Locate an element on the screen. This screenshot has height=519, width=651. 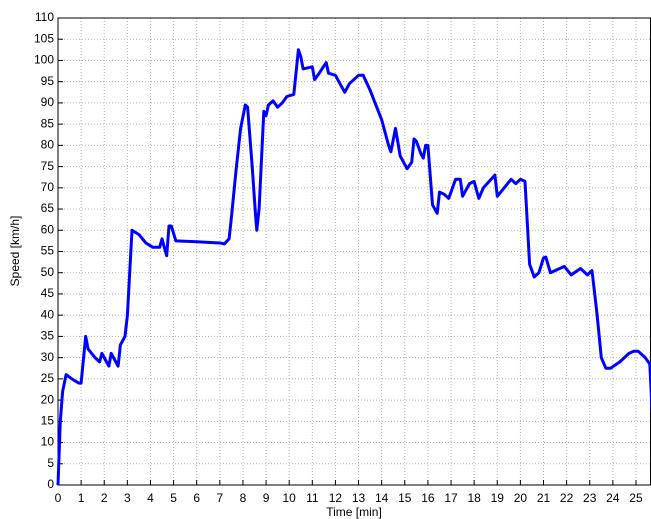
x-tick-label: 6 is located at coordinates (196, 498).